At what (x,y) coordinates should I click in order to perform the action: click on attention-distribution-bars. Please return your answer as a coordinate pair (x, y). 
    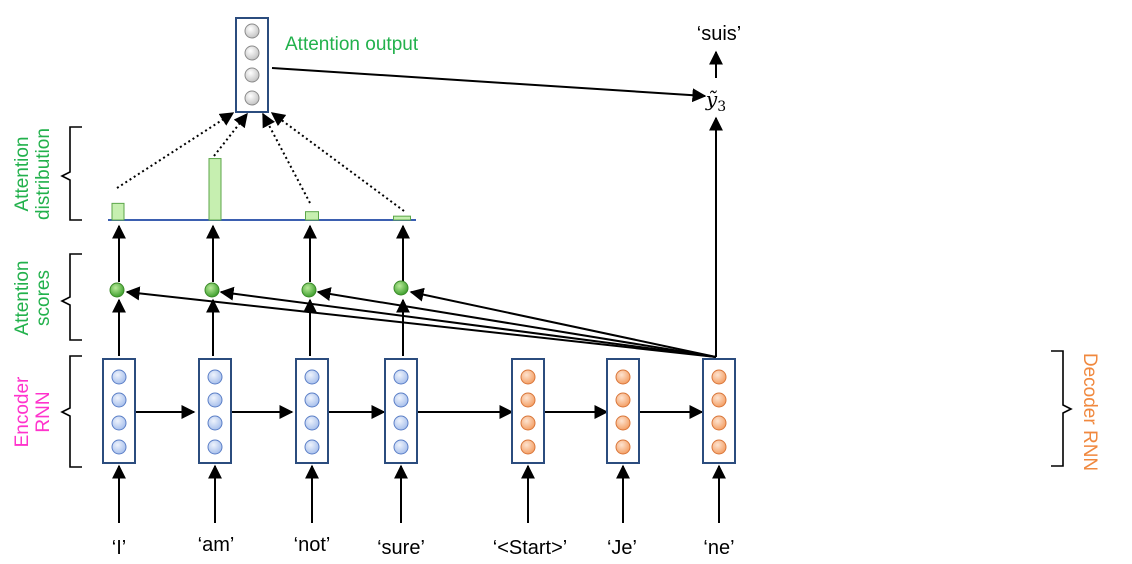
    Looking at the image, I should click on (261, 189).